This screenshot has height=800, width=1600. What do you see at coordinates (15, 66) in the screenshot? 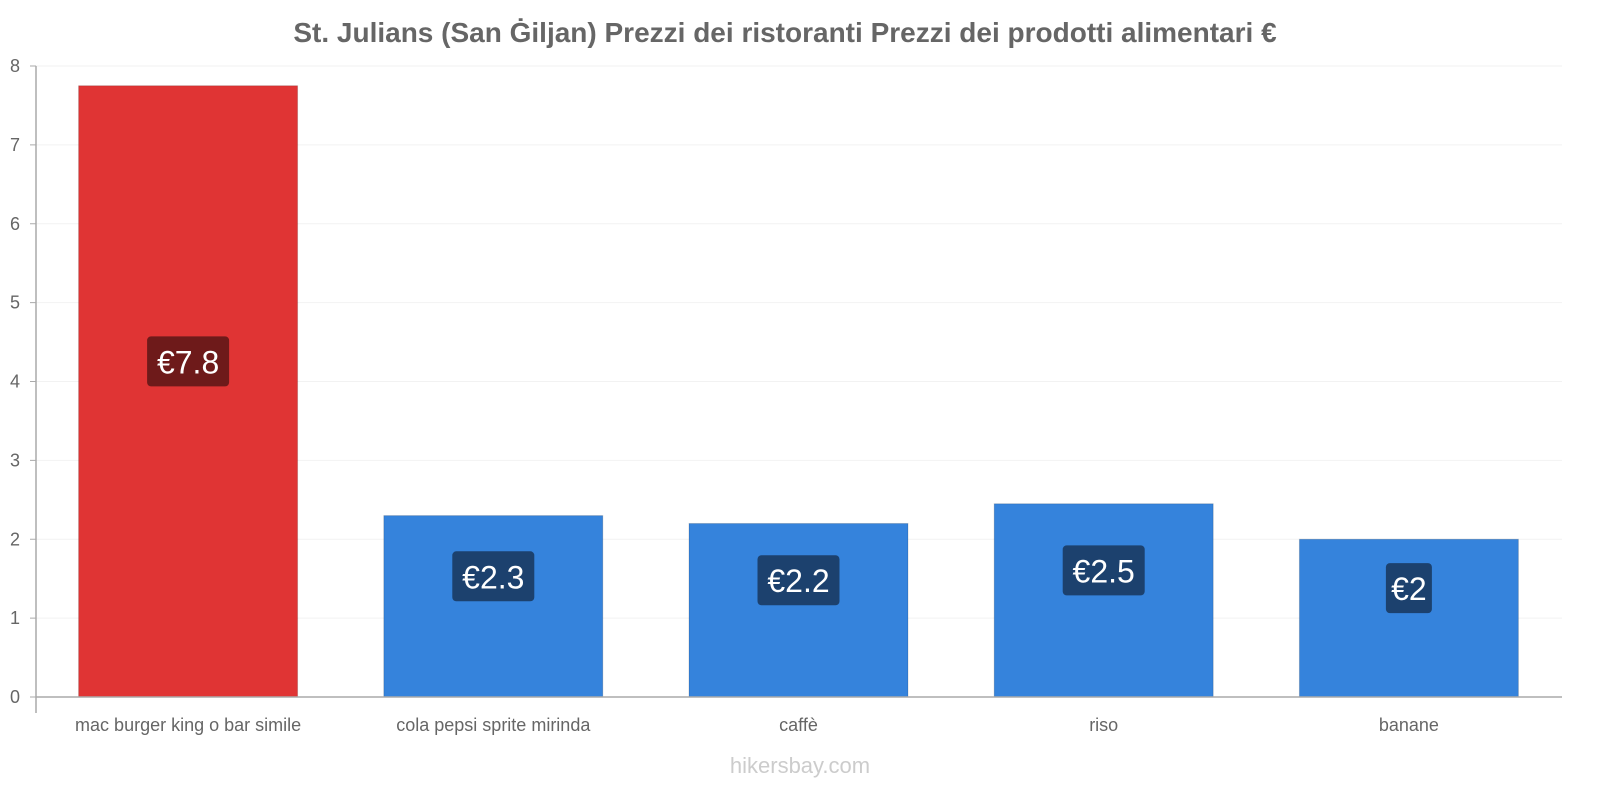
I see `y-tick-label: 8` at bounding box center [15, 66].